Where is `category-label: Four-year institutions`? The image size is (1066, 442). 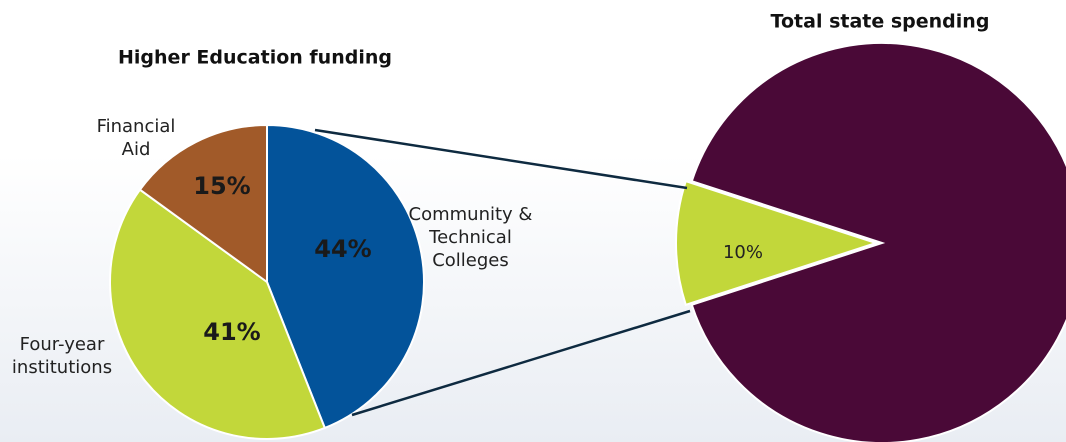
category-label: Four-year institutions is located at coordinates (62, 356).